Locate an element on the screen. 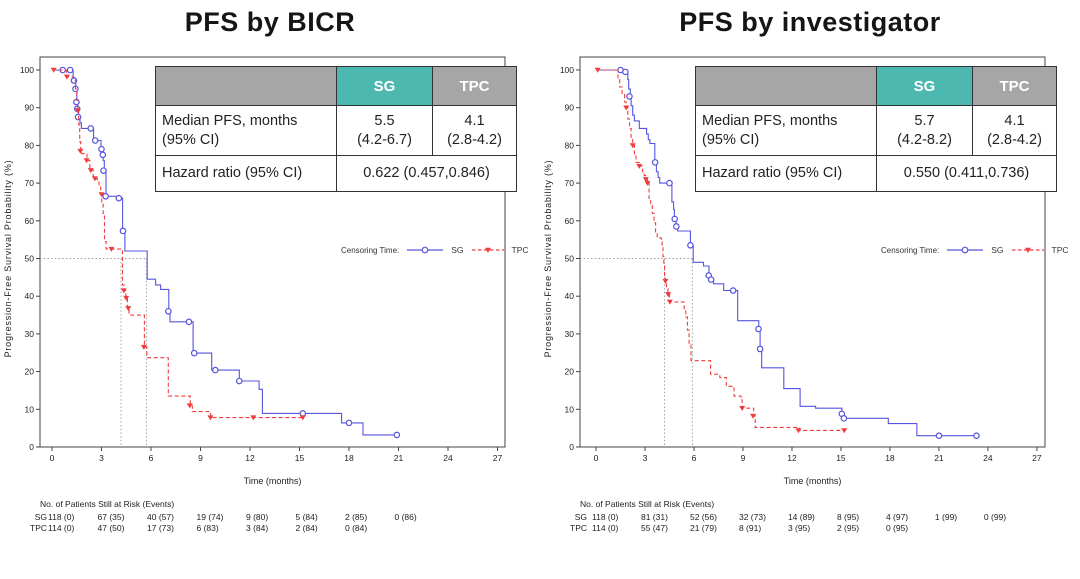 The width and height of the screenshot is (1080, 579). svg-text: 60 is located at coordinates (30, 221).